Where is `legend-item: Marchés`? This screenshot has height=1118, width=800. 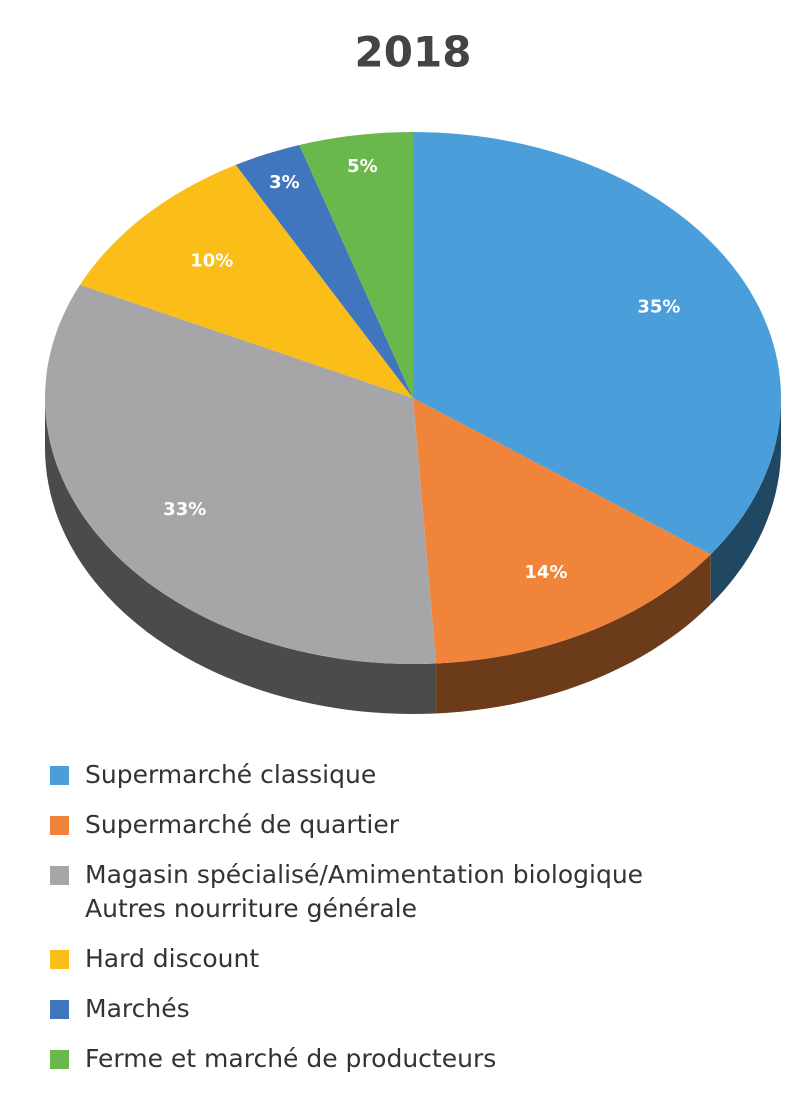
legend-item: Marchés is located at coordinates (346, 1009).